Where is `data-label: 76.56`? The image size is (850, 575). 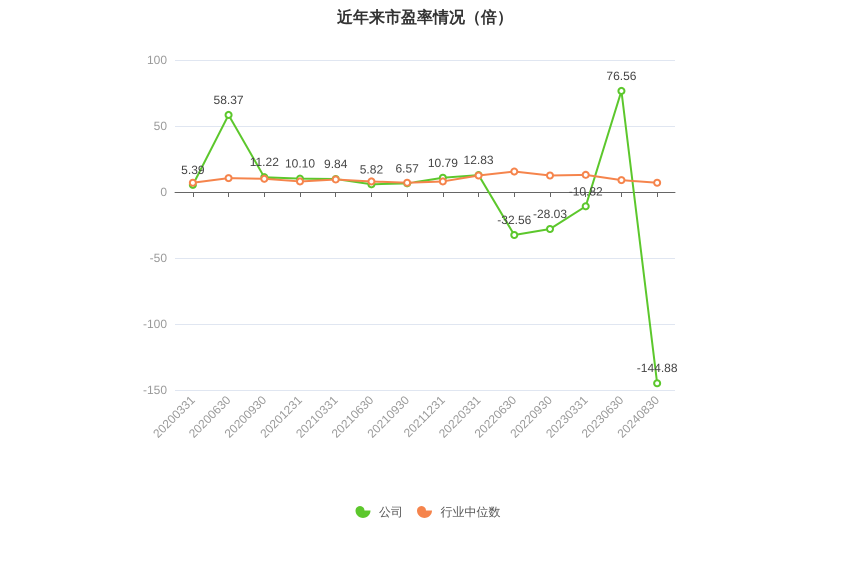
data-label: 76.56 is located at coordinates (621, 75).